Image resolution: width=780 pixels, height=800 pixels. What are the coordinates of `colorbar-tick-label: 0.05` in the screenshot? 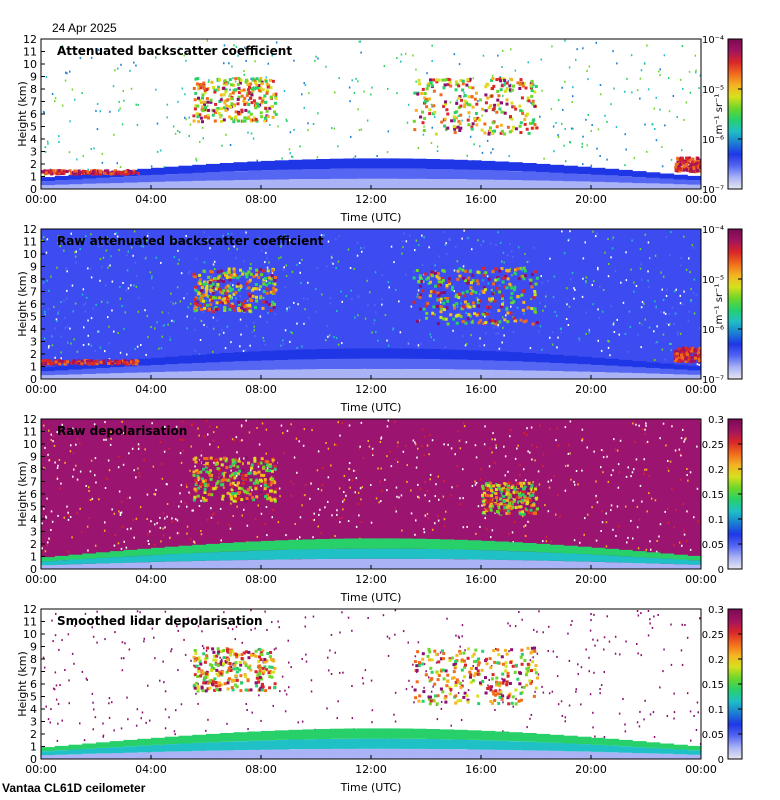 It's located at (713, 545).